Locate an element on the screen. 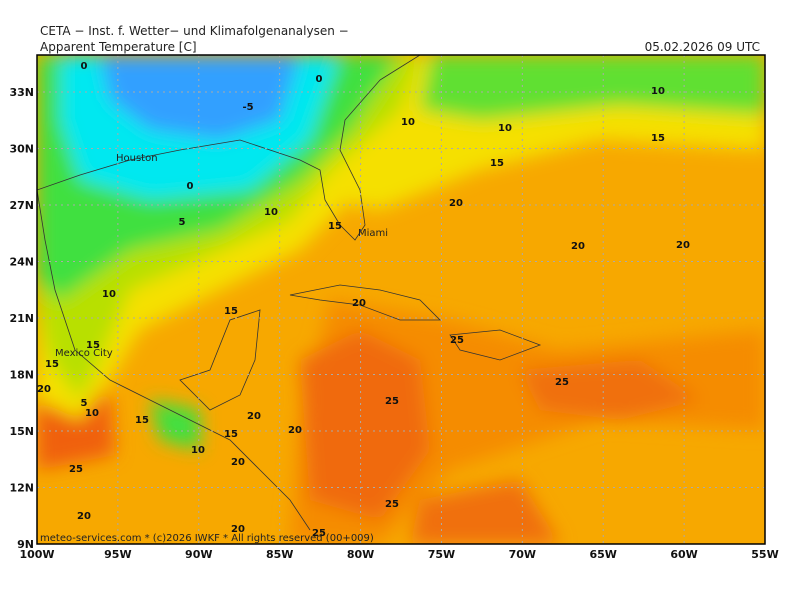 Image resolution: width=800 pixels, height=600 pixels. map-title: Apparent Temperature [C] is located at coordinates (118, 47).